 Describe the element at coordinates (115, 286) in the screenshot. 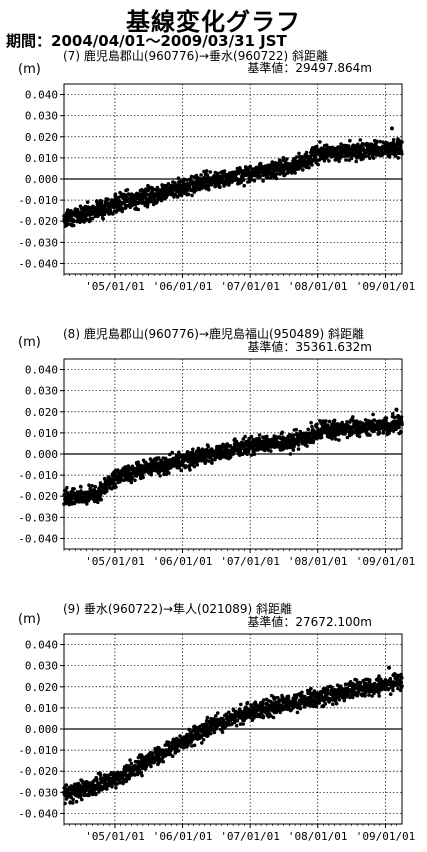

I see `chart-1-xtick-label: '05/01/01` at that location.